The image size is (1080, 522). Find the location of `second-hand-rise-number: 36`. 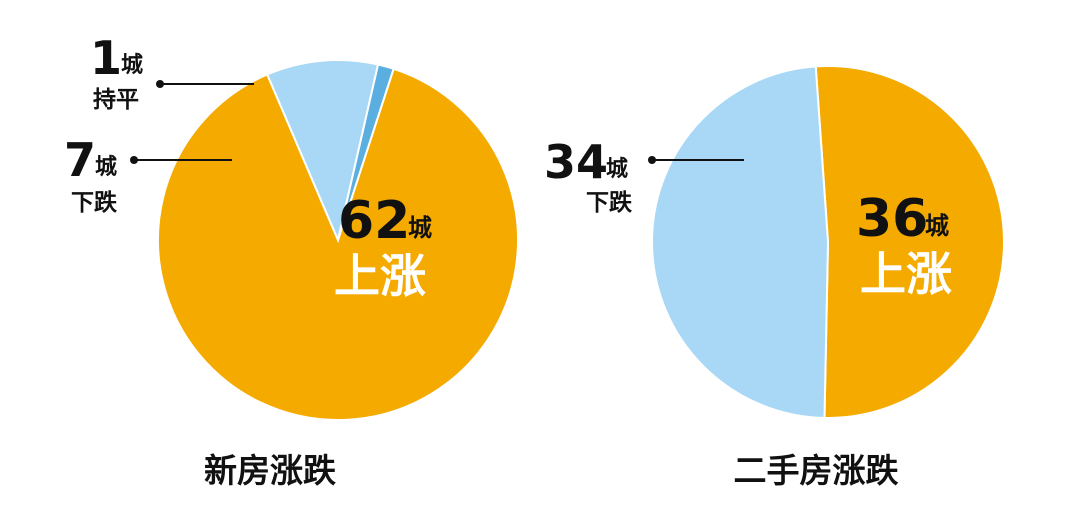

second-hand-rise-number: 36 is located at coordinates (892, 219).